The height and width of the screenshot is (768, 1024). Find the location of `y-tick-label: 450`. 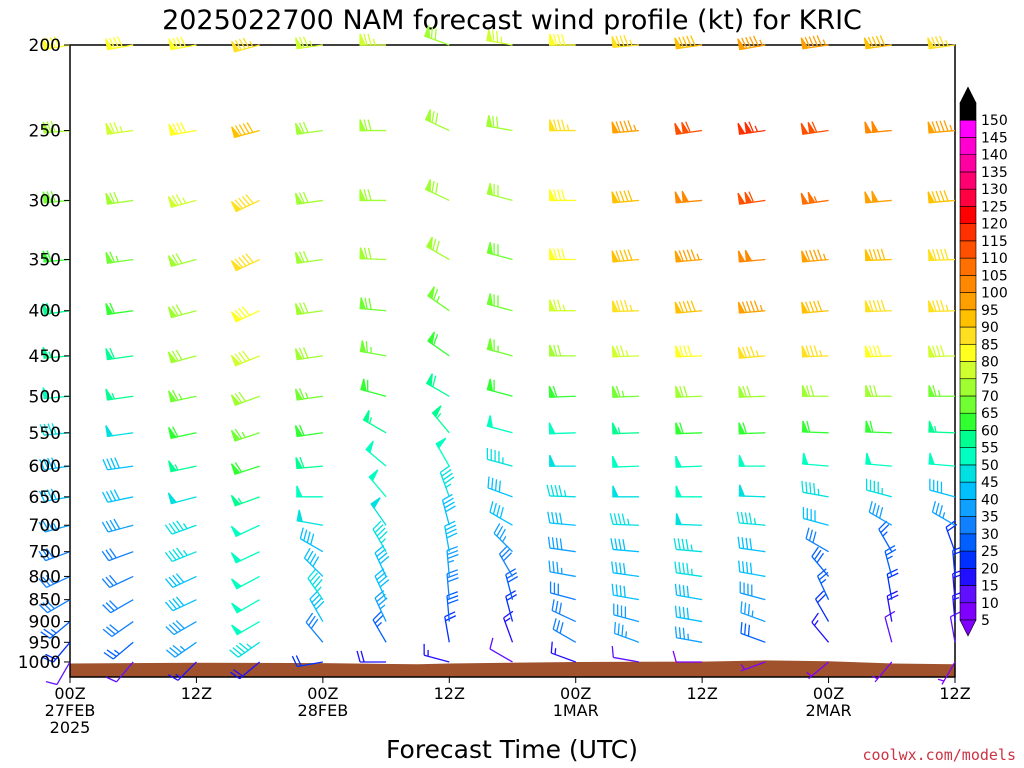

y-tick-label: 450 is located at coordinates (45, 357).